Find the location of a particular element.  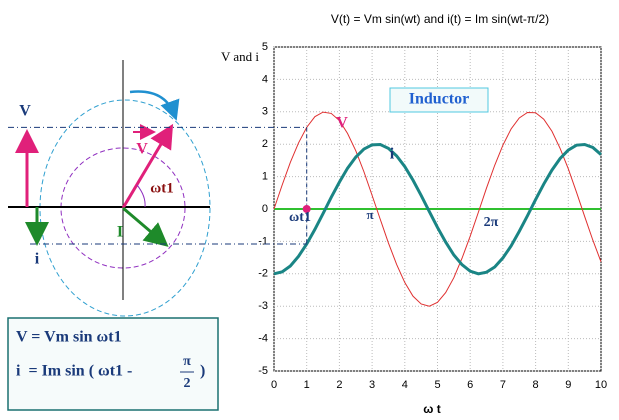

x-tick-label: 0 is located at coordinates (274, 385).